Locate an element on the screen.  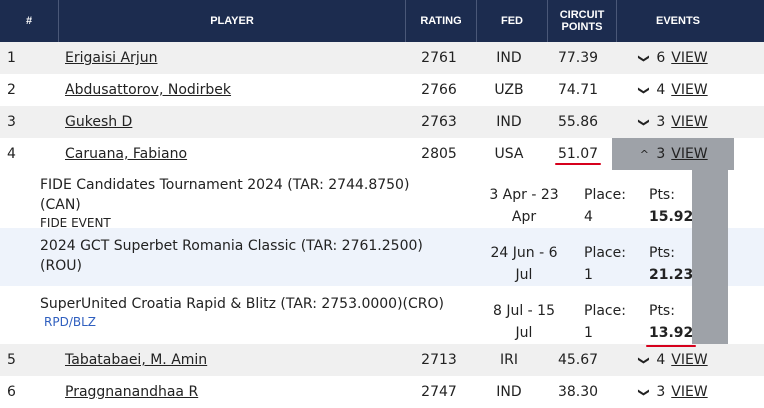
player-cell: Tabatabaei, M. Amin is located at coordinates (231, 360).